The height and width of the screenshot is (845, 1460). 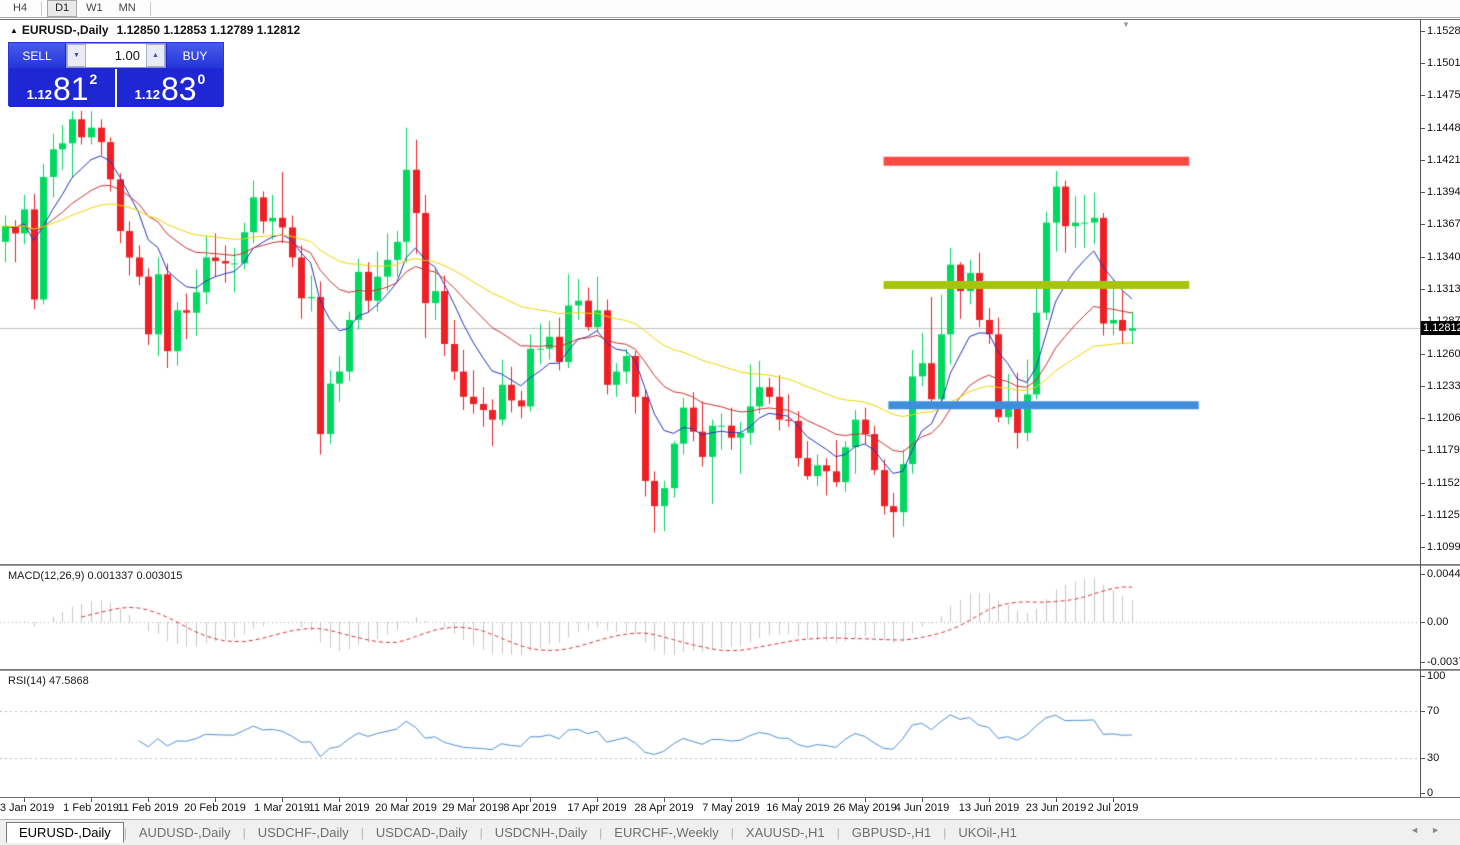 What do you see at coordinates (530, 808) in the screenshot?
I see `date-axis-label: 8 Apr 2019` at bounding box center [530, 808].